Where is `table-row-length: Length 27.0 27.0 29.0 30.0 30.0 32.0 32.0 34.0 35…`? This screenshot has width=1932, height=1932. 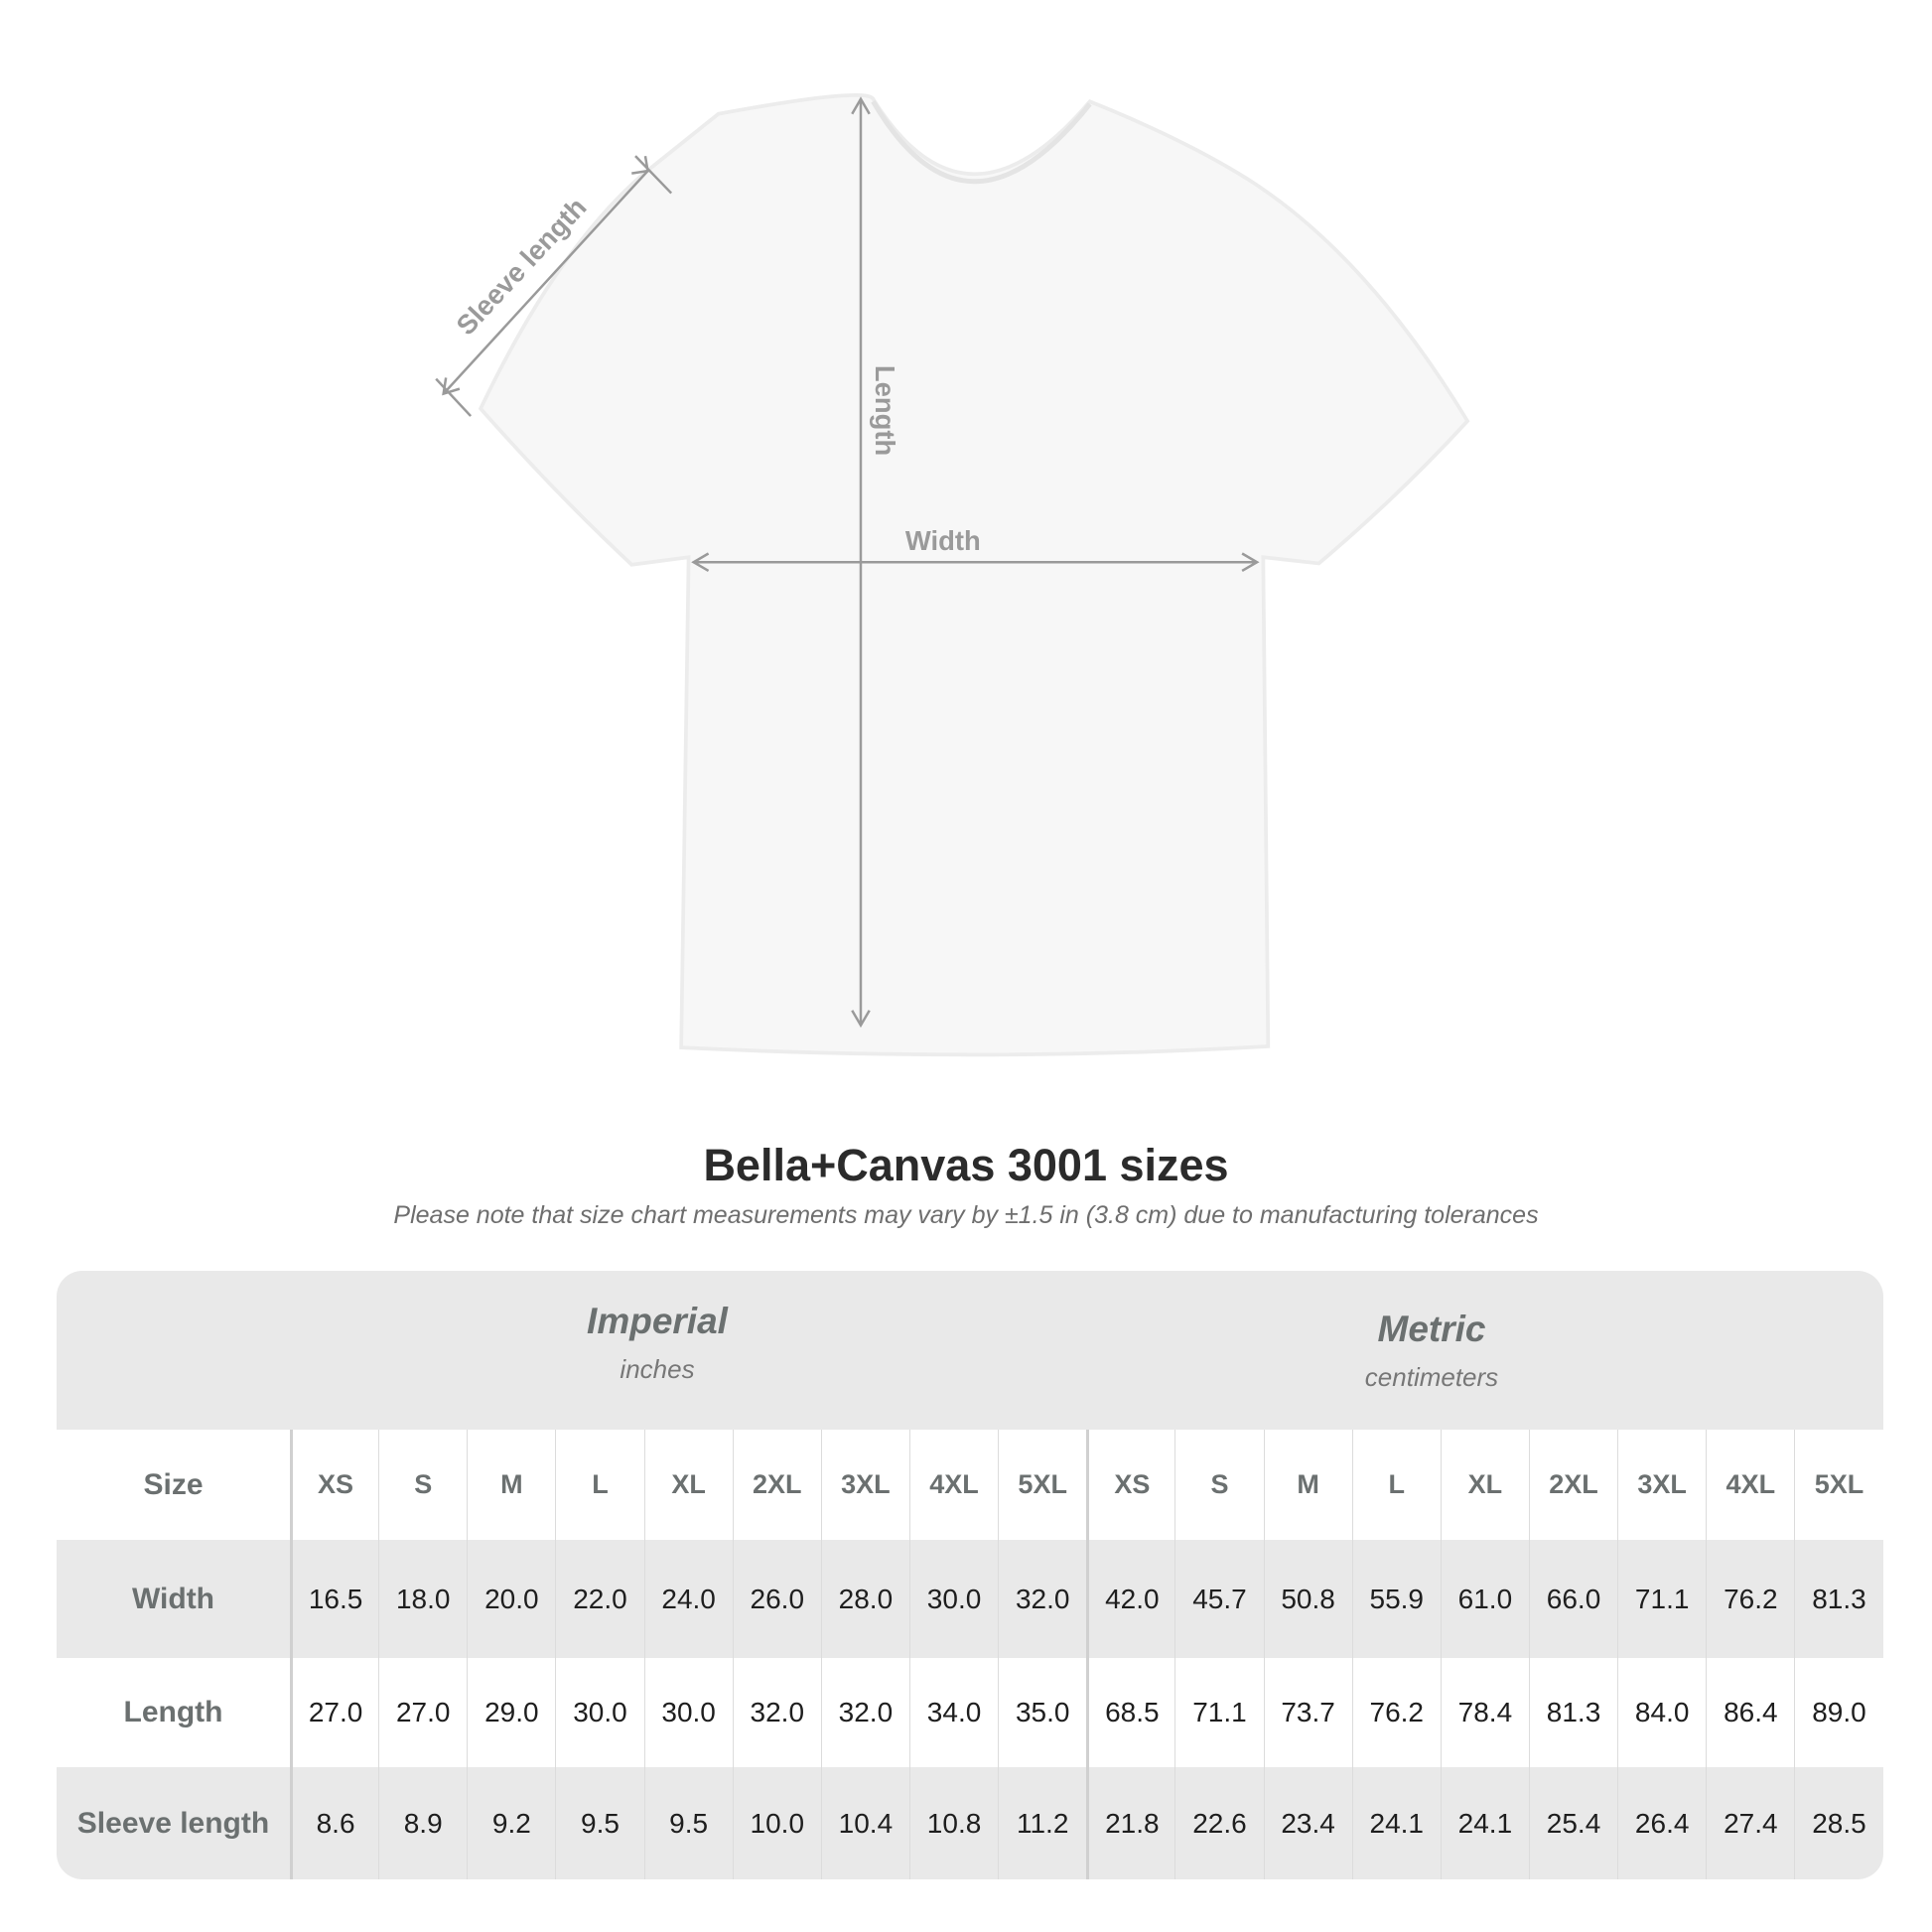
table-row-length: Length 27.0 27.0 29.0 30.0 30.0 32.0 32.0 34.0 35… is located at coordinates (970, 1713).